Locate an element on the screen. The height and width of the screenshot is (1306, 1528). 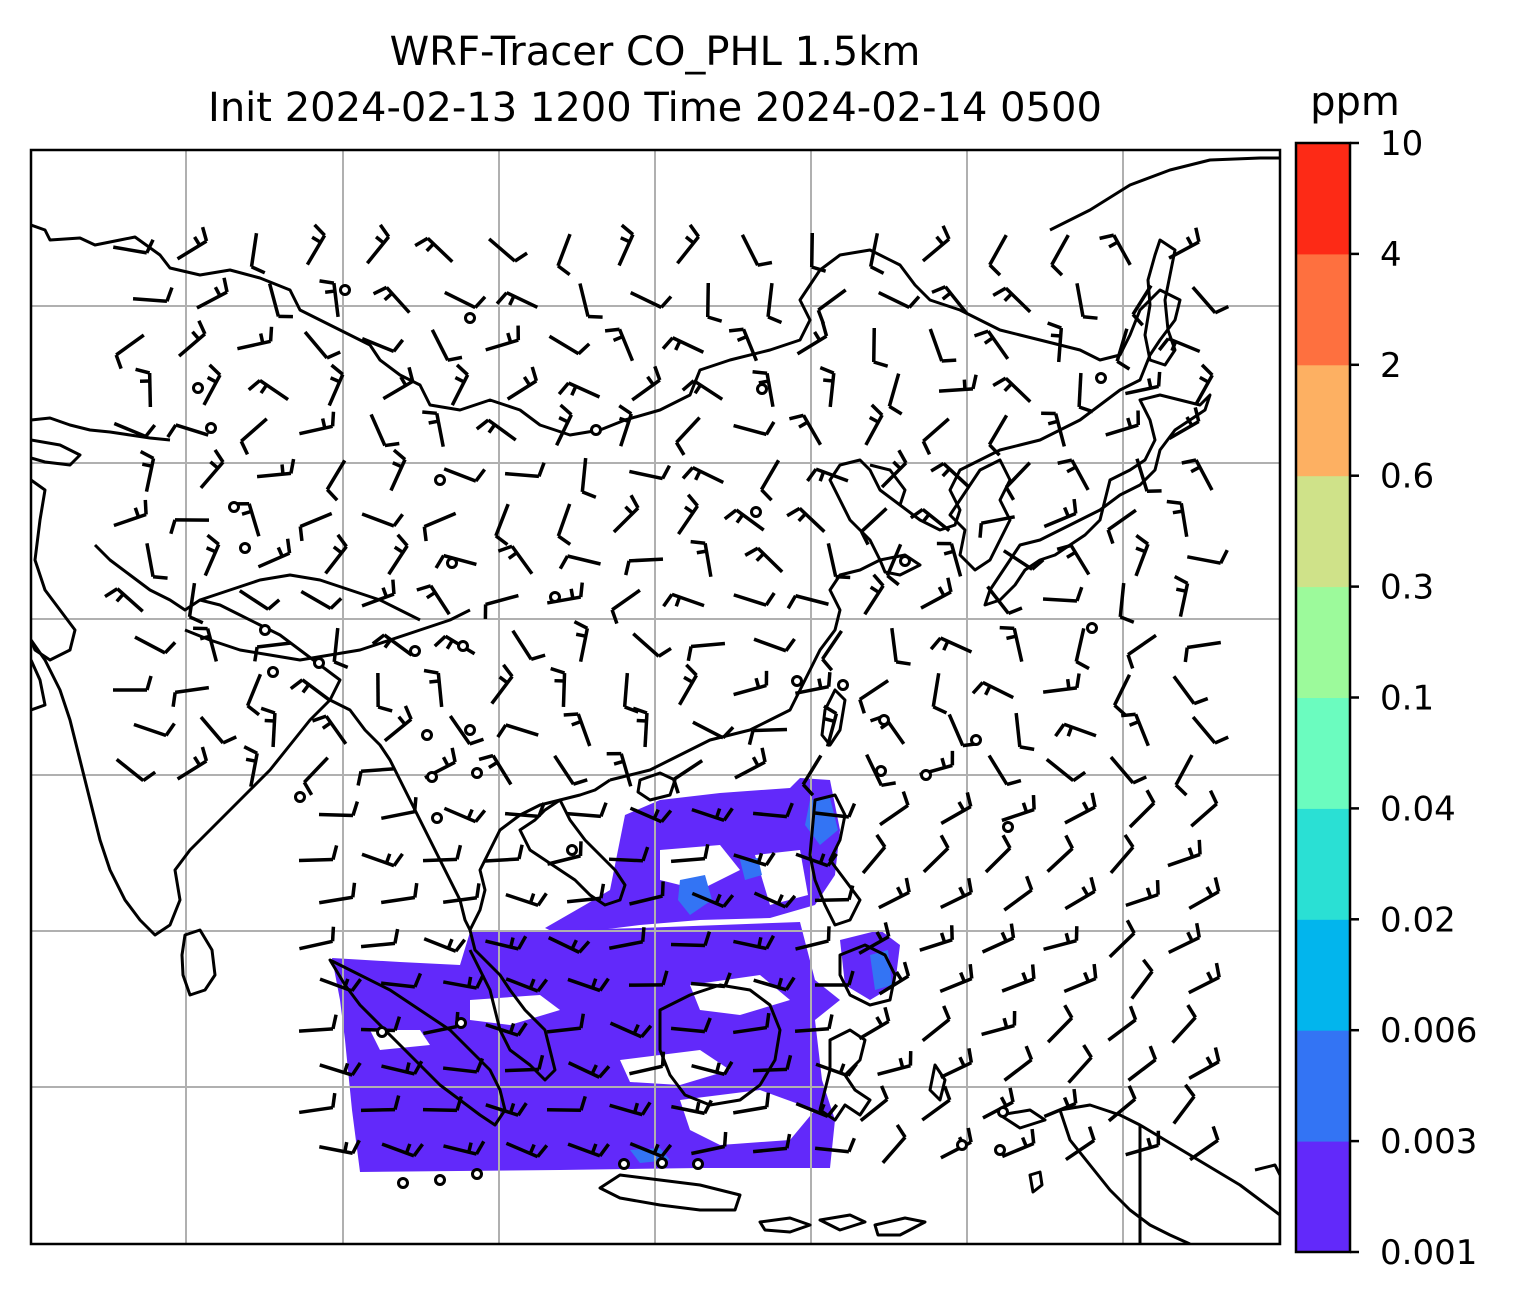
colorbar-tick-label: 0.006 is located at coordinates (1428, 1031).